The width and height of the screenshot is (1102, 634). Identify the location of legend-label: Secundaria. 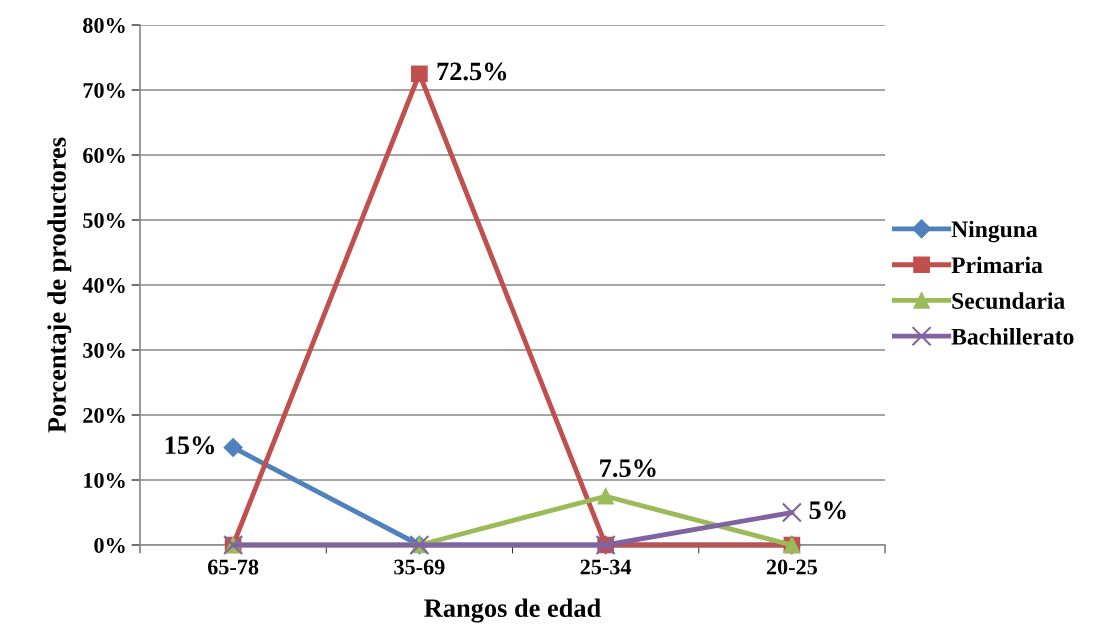
(1008, 300).